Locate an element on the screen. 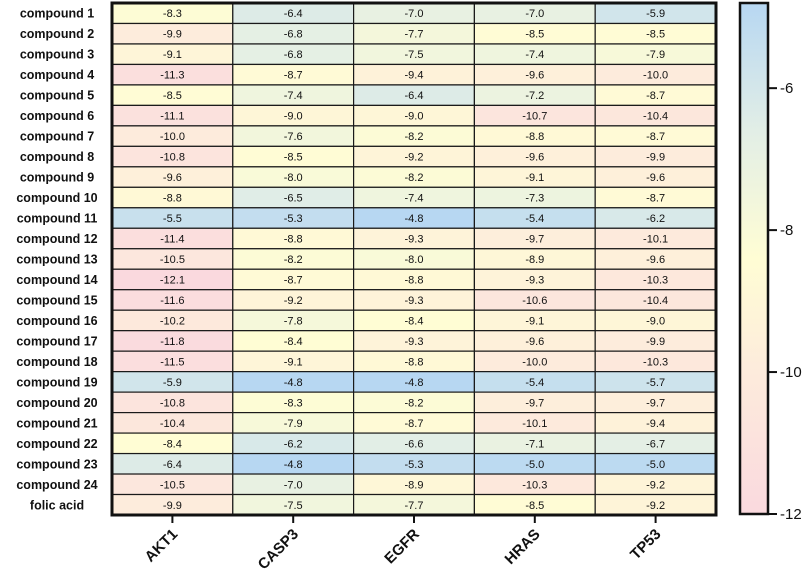 The image size is (803, 578). row-label: compound 18 is located at coordinates (56, 362).